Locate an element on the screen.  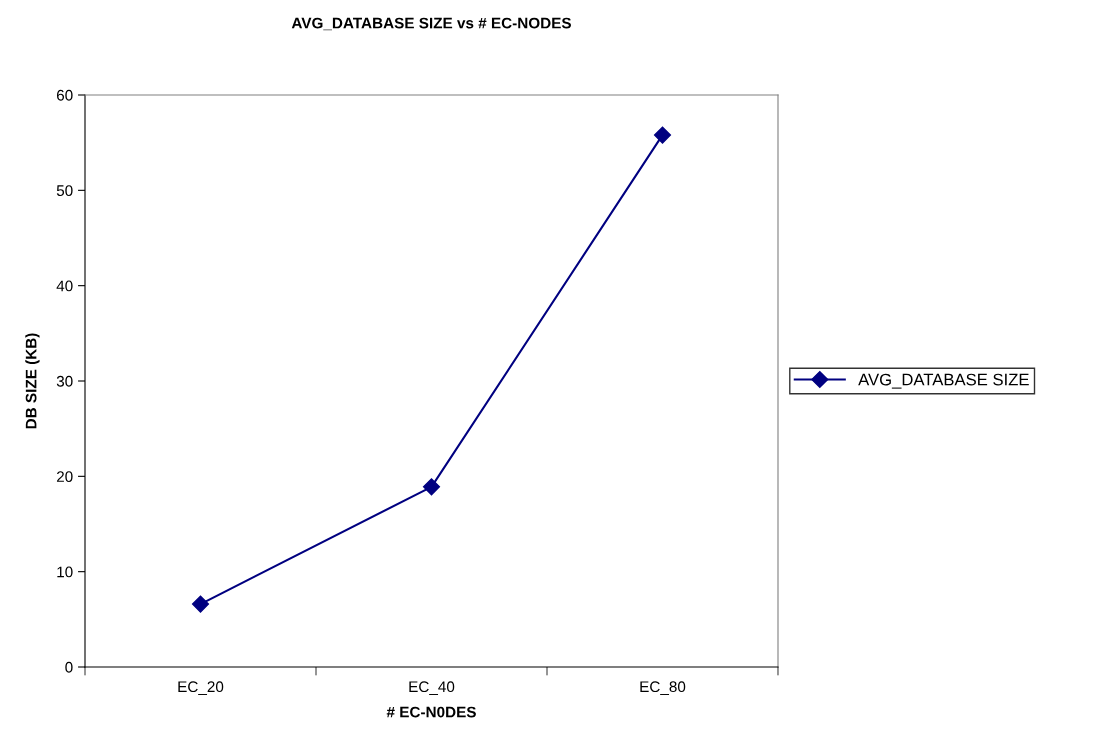
chart-title: AVG_DATABASE SIZE vs # EC-NODES is located at coordinates (431, 24).